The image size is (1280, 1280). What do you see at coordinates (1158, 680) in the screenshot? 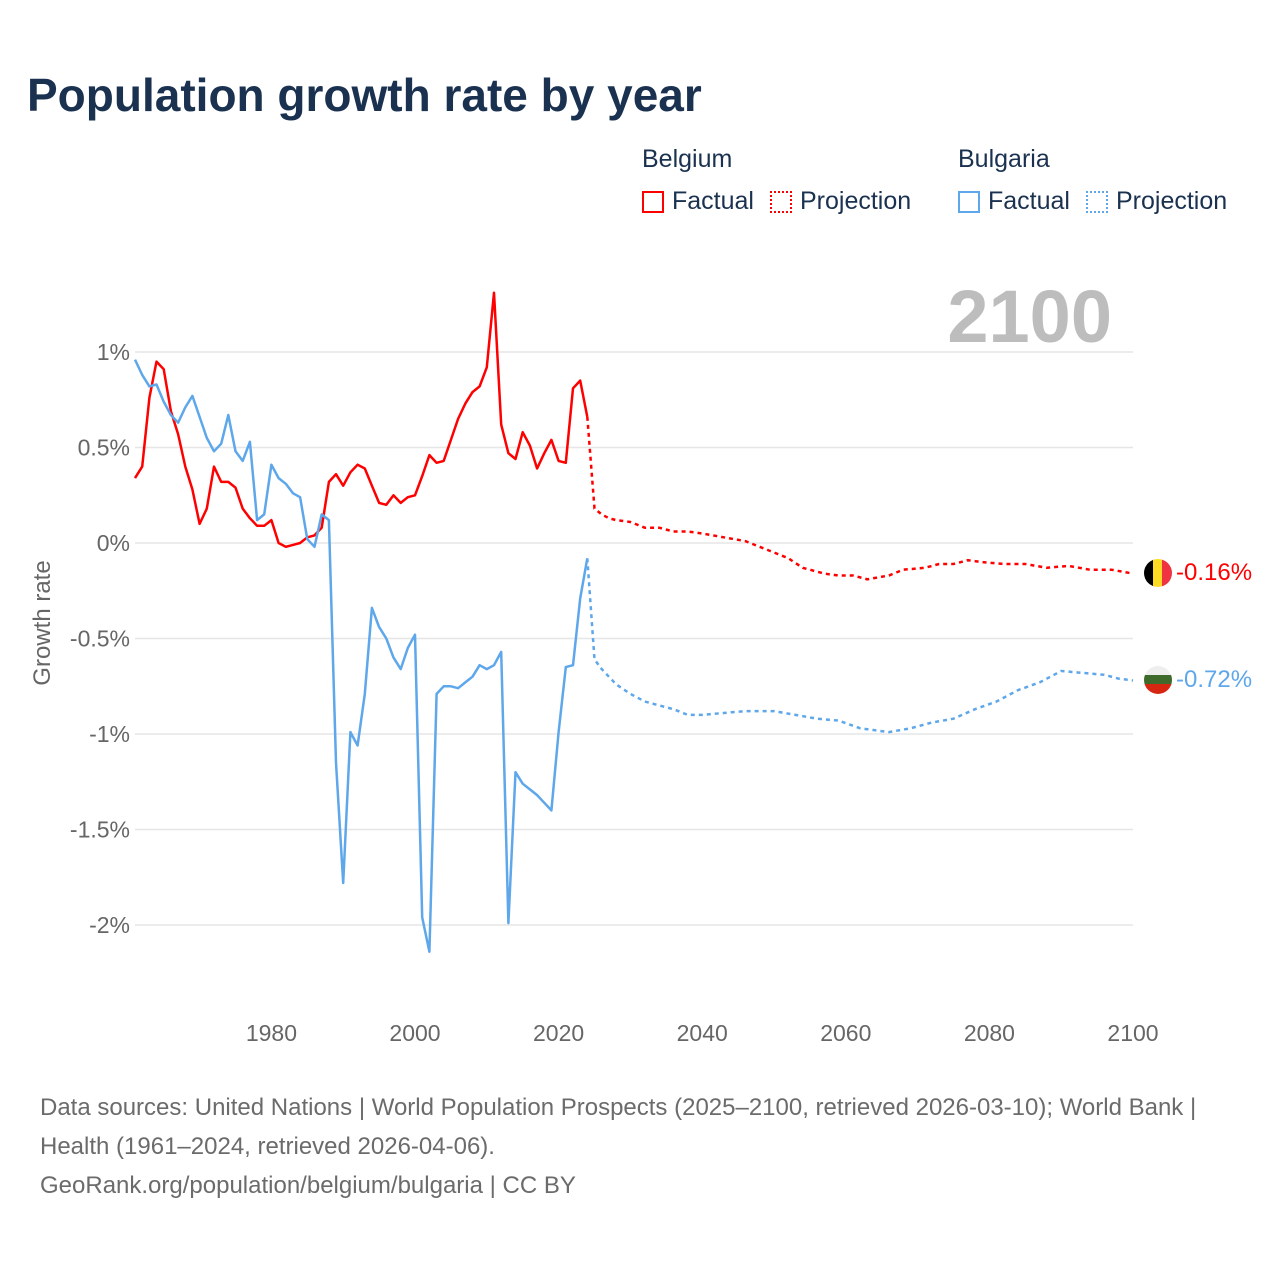
I see `bulgaria-flag-icon` at bounding box center [1158, 680].